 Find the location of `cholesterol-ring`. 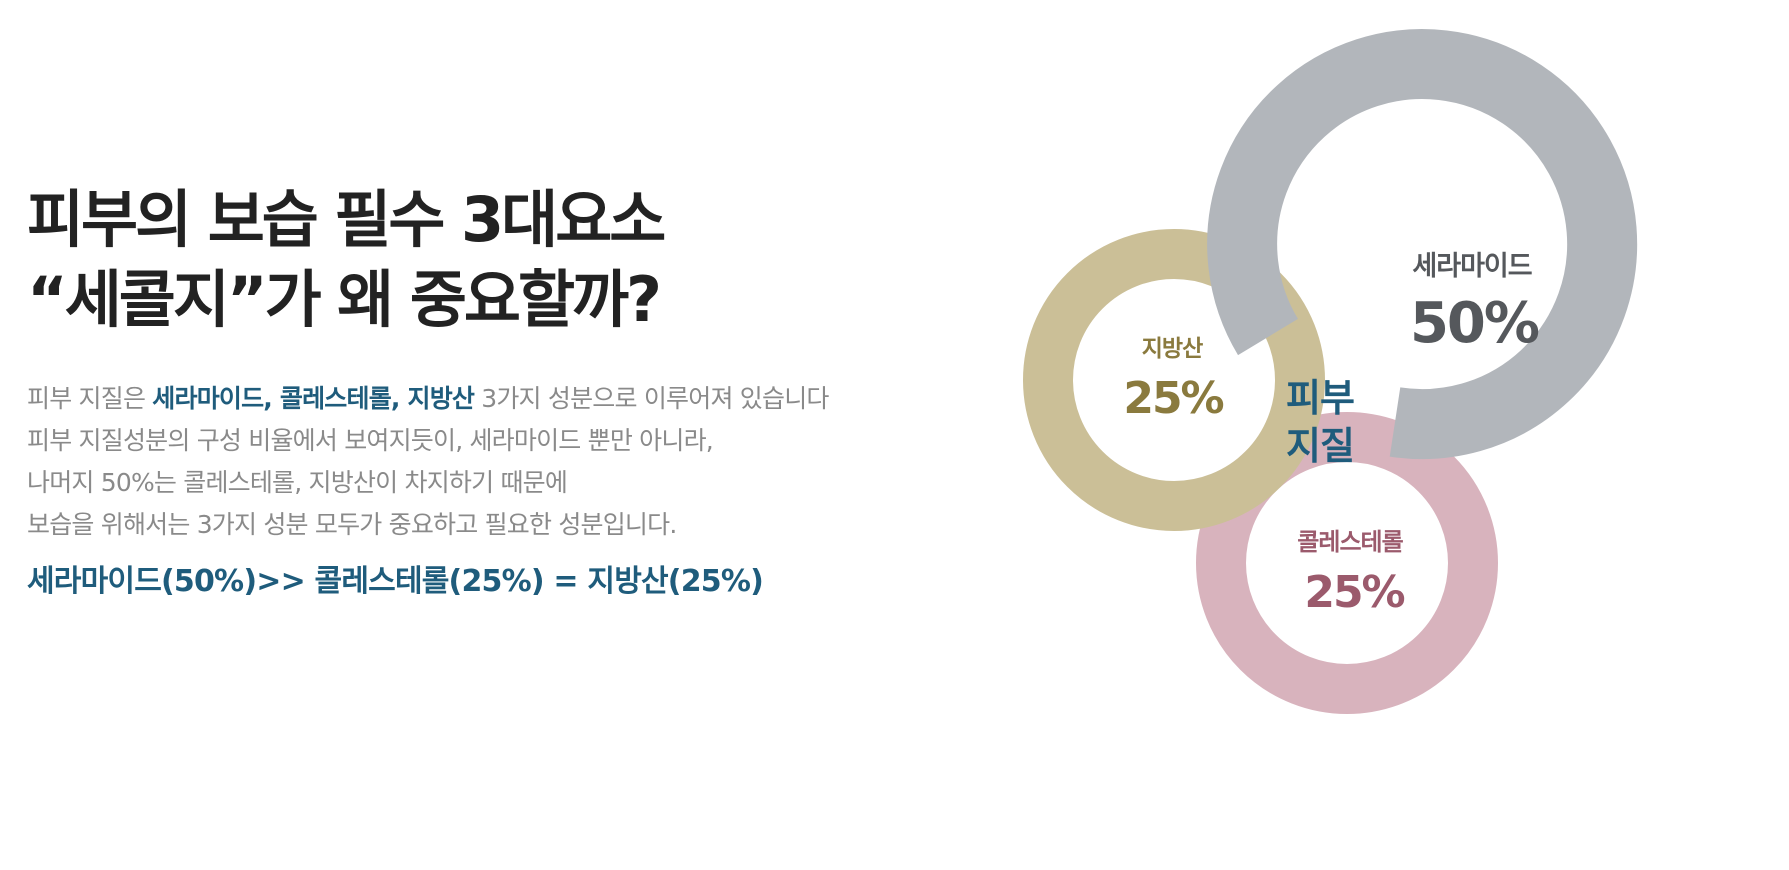

cholesterol-ring is located at coordinates (1347, 563).